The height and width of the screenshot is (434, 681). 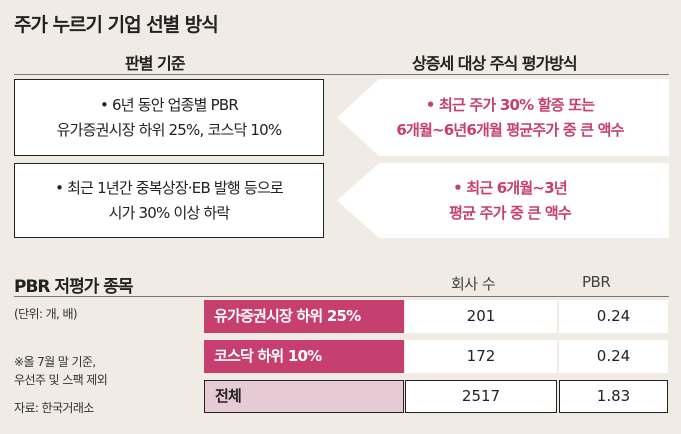 I want to click on valuation-arrow-1: • 최근 주가 30% 할증 또는 6개월~6년6개월 평균주가 중 큰 액수, so click(x=503, y=117).